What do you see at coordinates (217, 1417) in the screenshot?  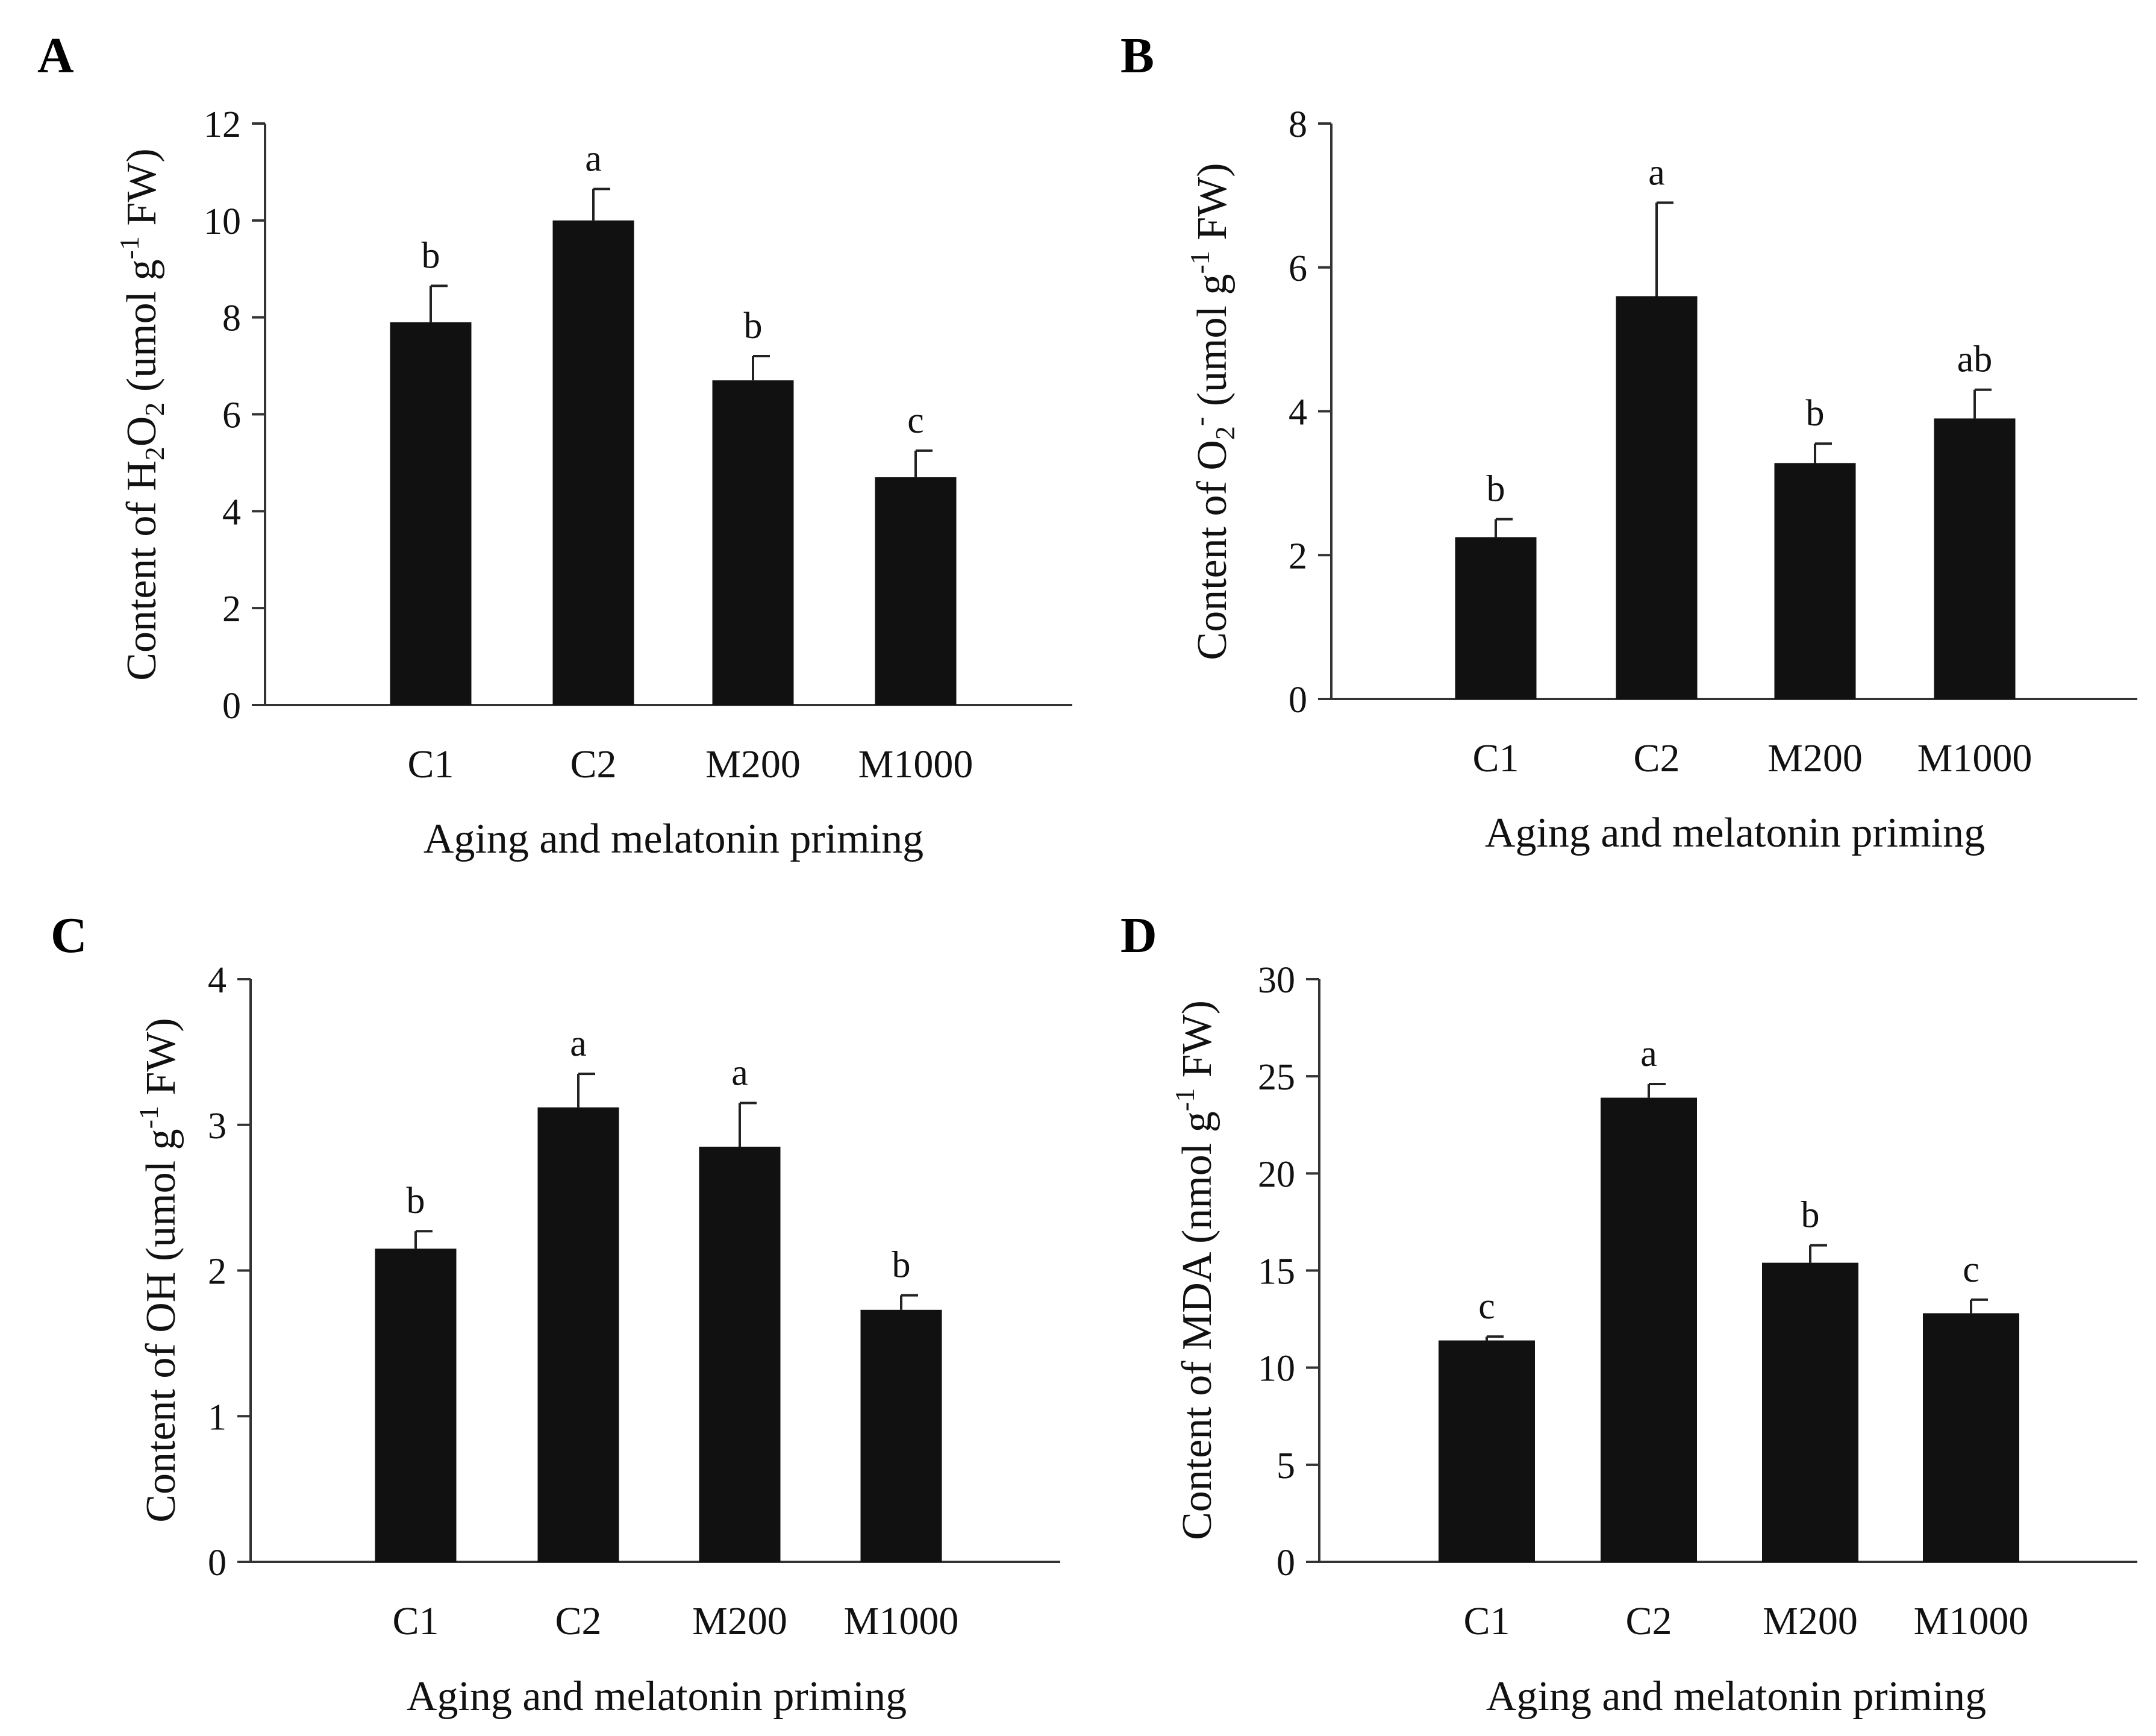 I see `y-tick-label: 1` at bounding box center [217, 1417].